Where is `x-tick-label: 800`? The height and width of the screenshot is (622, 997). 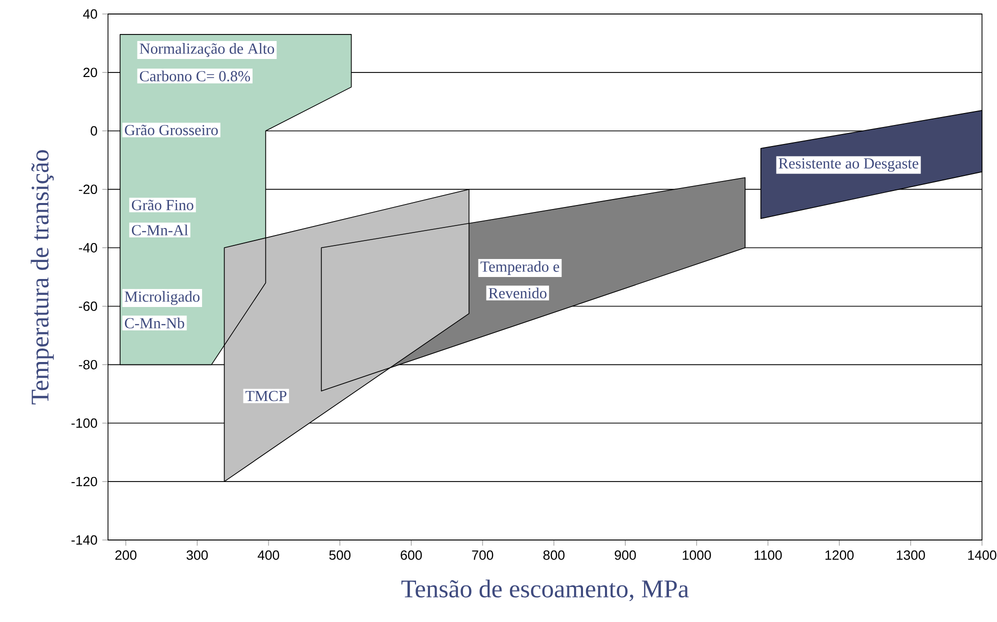 x-tick-label: 800 is located at coordinates (554, 555).